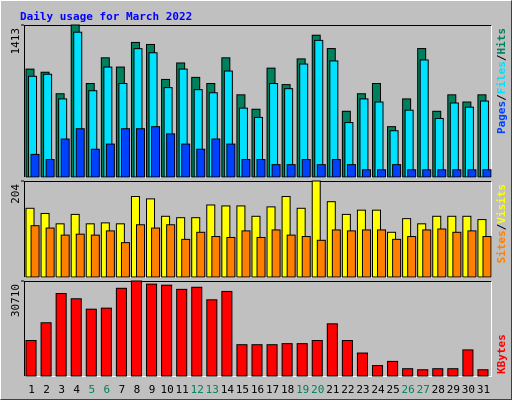 This screenshot has height=400, width=512. Describe the element at coordinates (501, 81) in the screenshot. I see `legend: Pages/Files/Hits` at that location.